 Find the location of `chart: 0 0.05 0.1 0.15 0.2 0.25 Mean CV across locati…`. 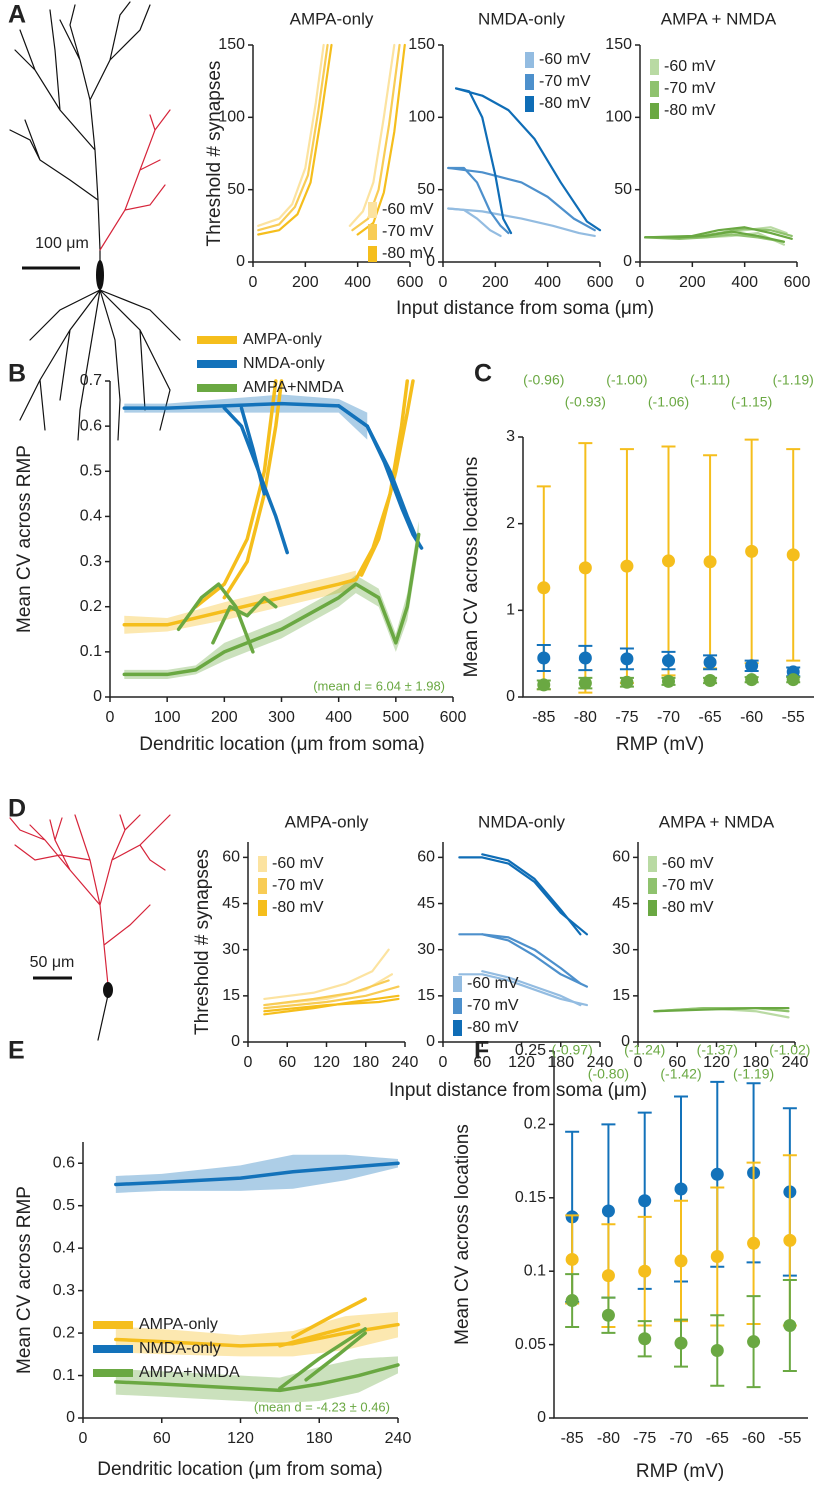

chart: 0 0.05 0.1 0.15 0.2 0.25 Mean CV across locati… is located at coordinates (631, 1262).